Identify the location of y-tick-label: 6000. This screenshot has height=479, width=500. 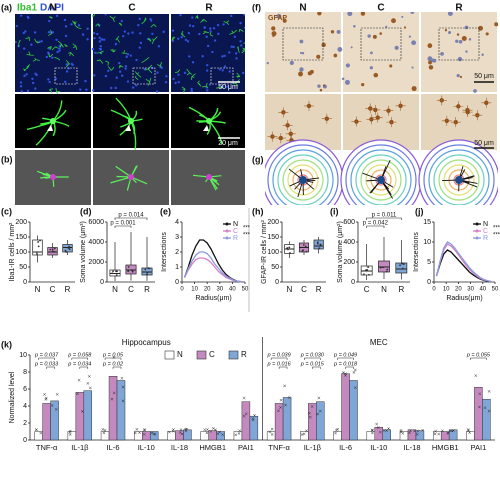
(96, 222).